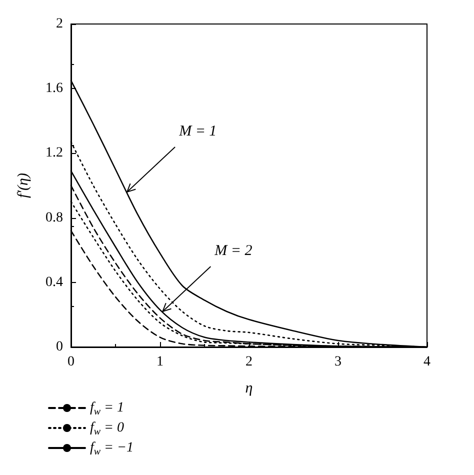  What do you see at coordinates (54, 218) in the screenshot?
I see `y-tick-label: 0.8` at bounding box center [54, 218].